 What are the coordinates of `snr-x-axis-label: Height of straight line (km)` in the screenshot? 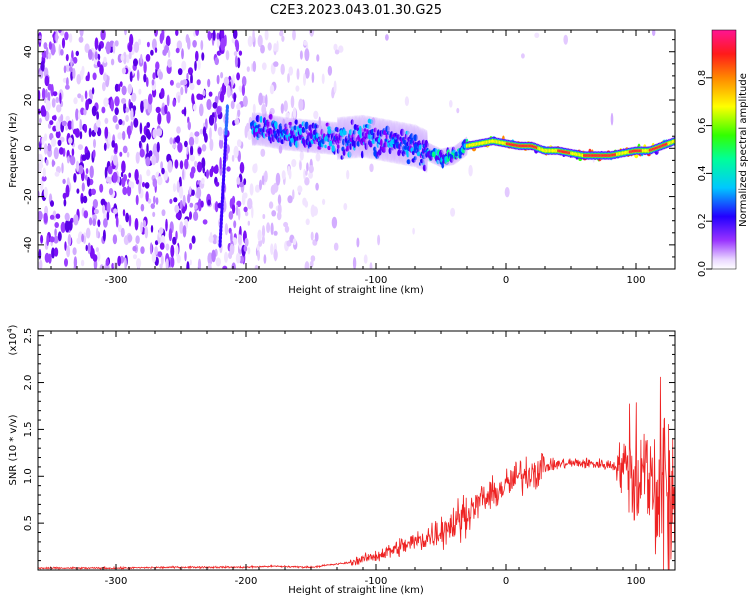 It's located at (356, 590).